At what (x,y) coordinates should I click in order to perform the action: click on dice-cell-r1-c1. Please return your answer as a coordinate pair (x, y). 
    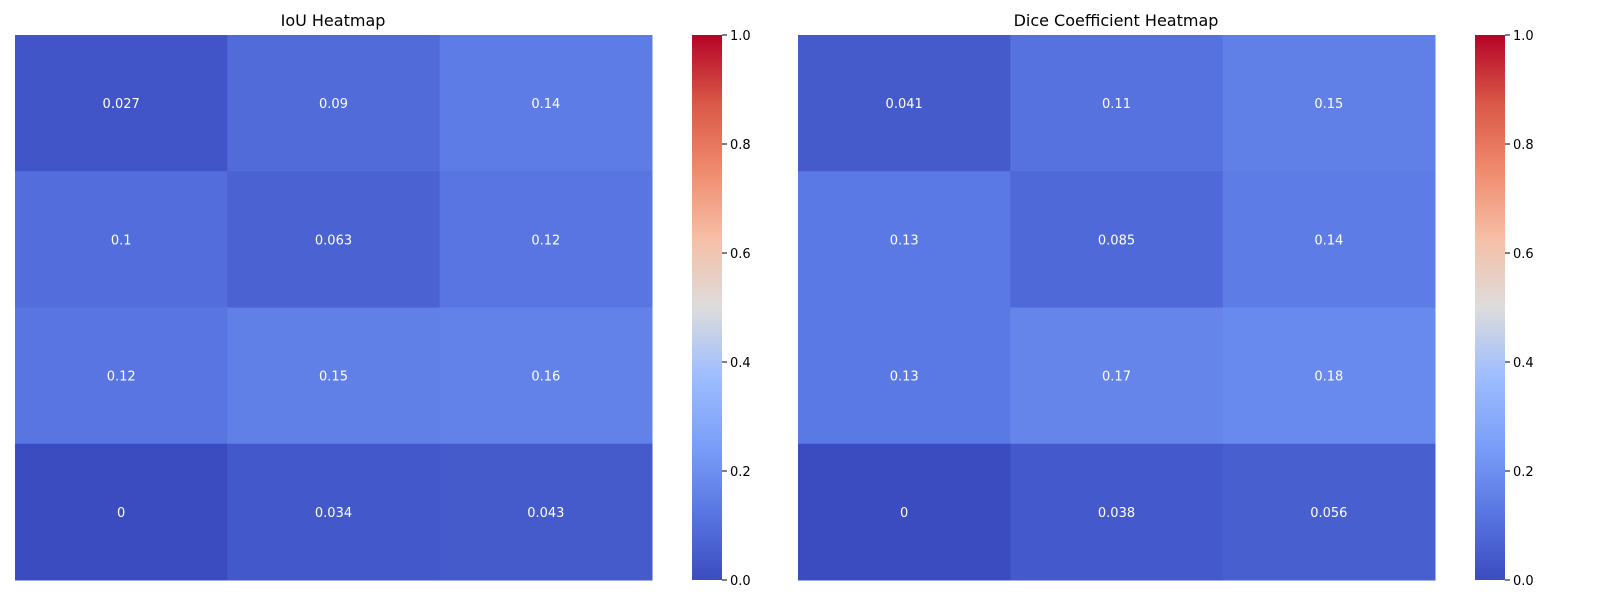
    Looking at the image, I should click on (1117, 239).